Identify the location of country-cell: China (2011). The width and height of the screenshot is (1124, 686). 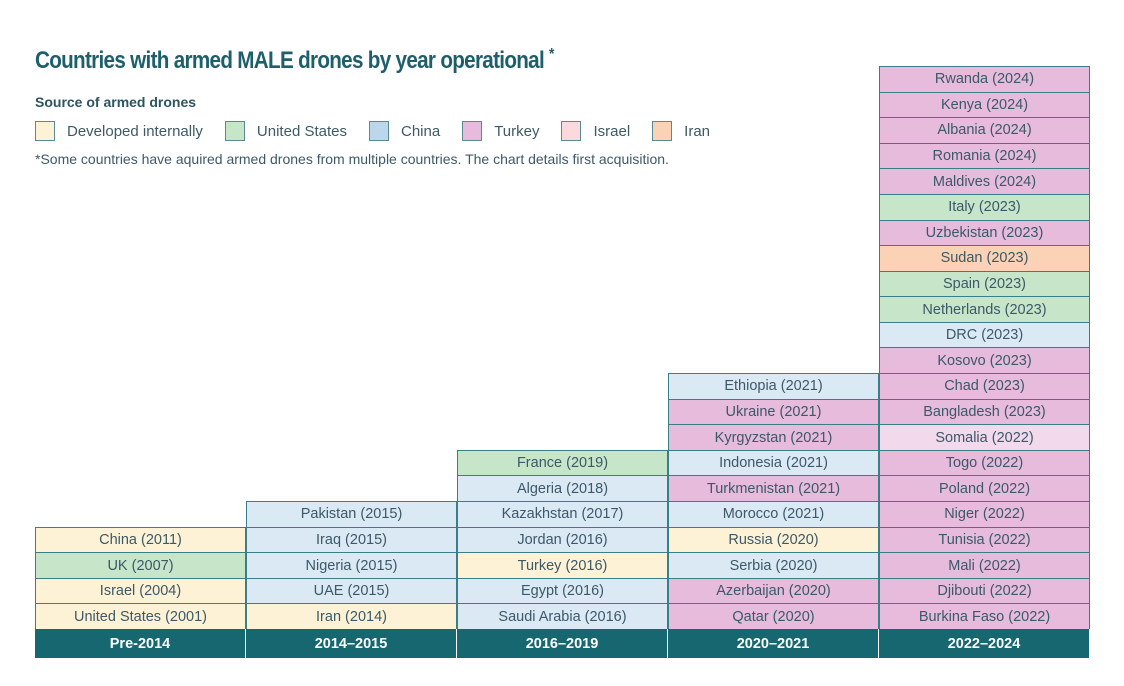
(140, 540).